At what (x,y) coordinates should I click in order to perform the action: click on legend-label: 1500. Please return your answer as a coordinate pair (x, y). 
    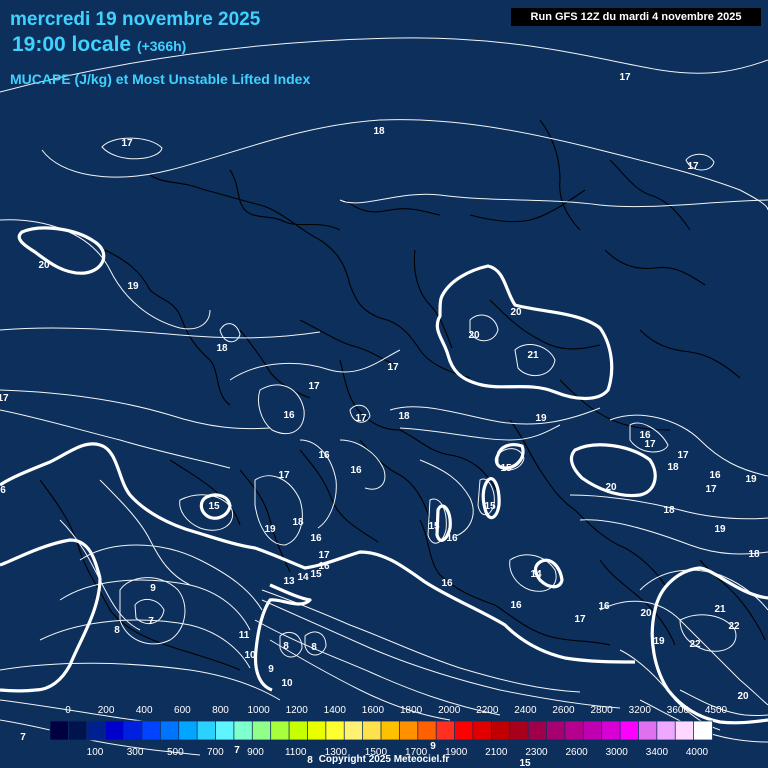
    Looking at the image, I should click on (376, 752).